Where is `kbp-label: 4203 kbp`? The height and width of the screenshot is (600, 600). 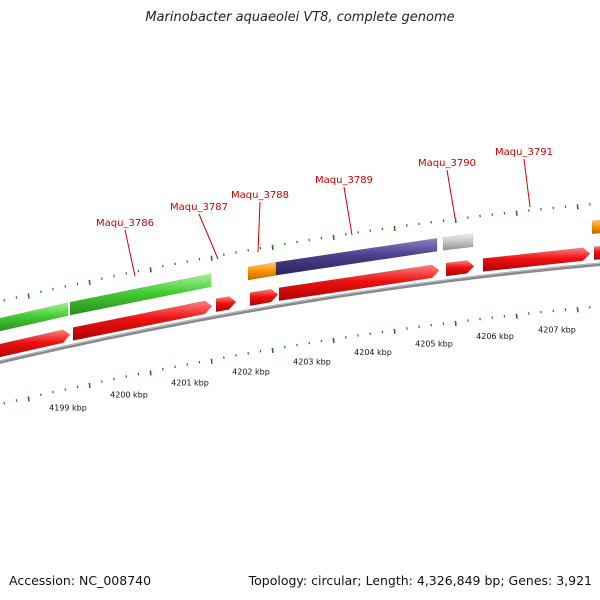
kbp-label: 4203 kbp is located at coordinates (312, 361).